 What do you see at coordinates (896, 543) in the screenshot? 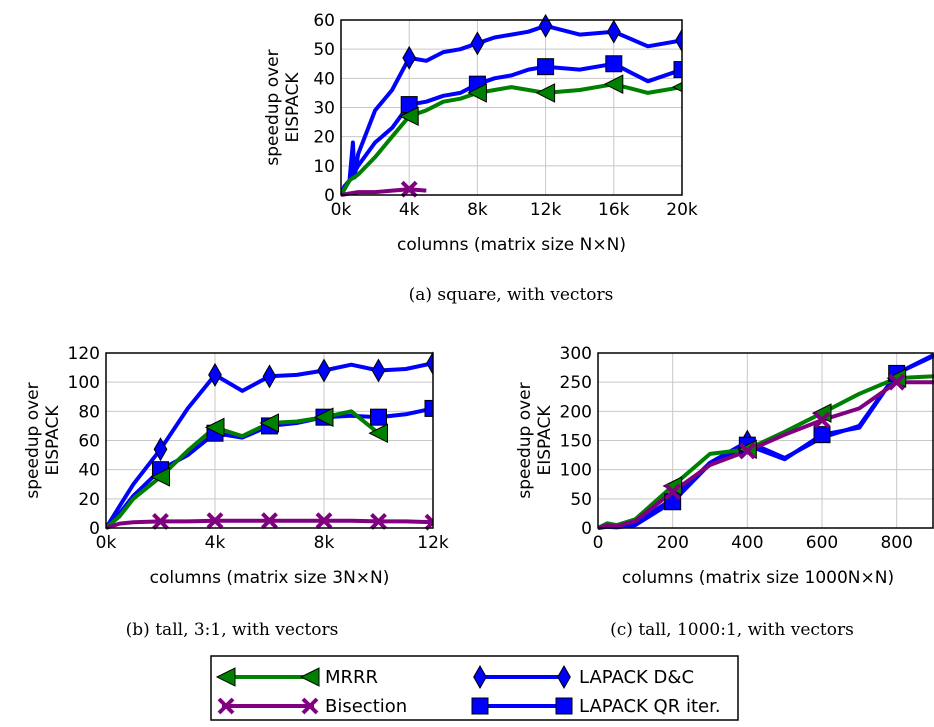
I see `x-tick-label: 800` at bounding box center [896, 543].